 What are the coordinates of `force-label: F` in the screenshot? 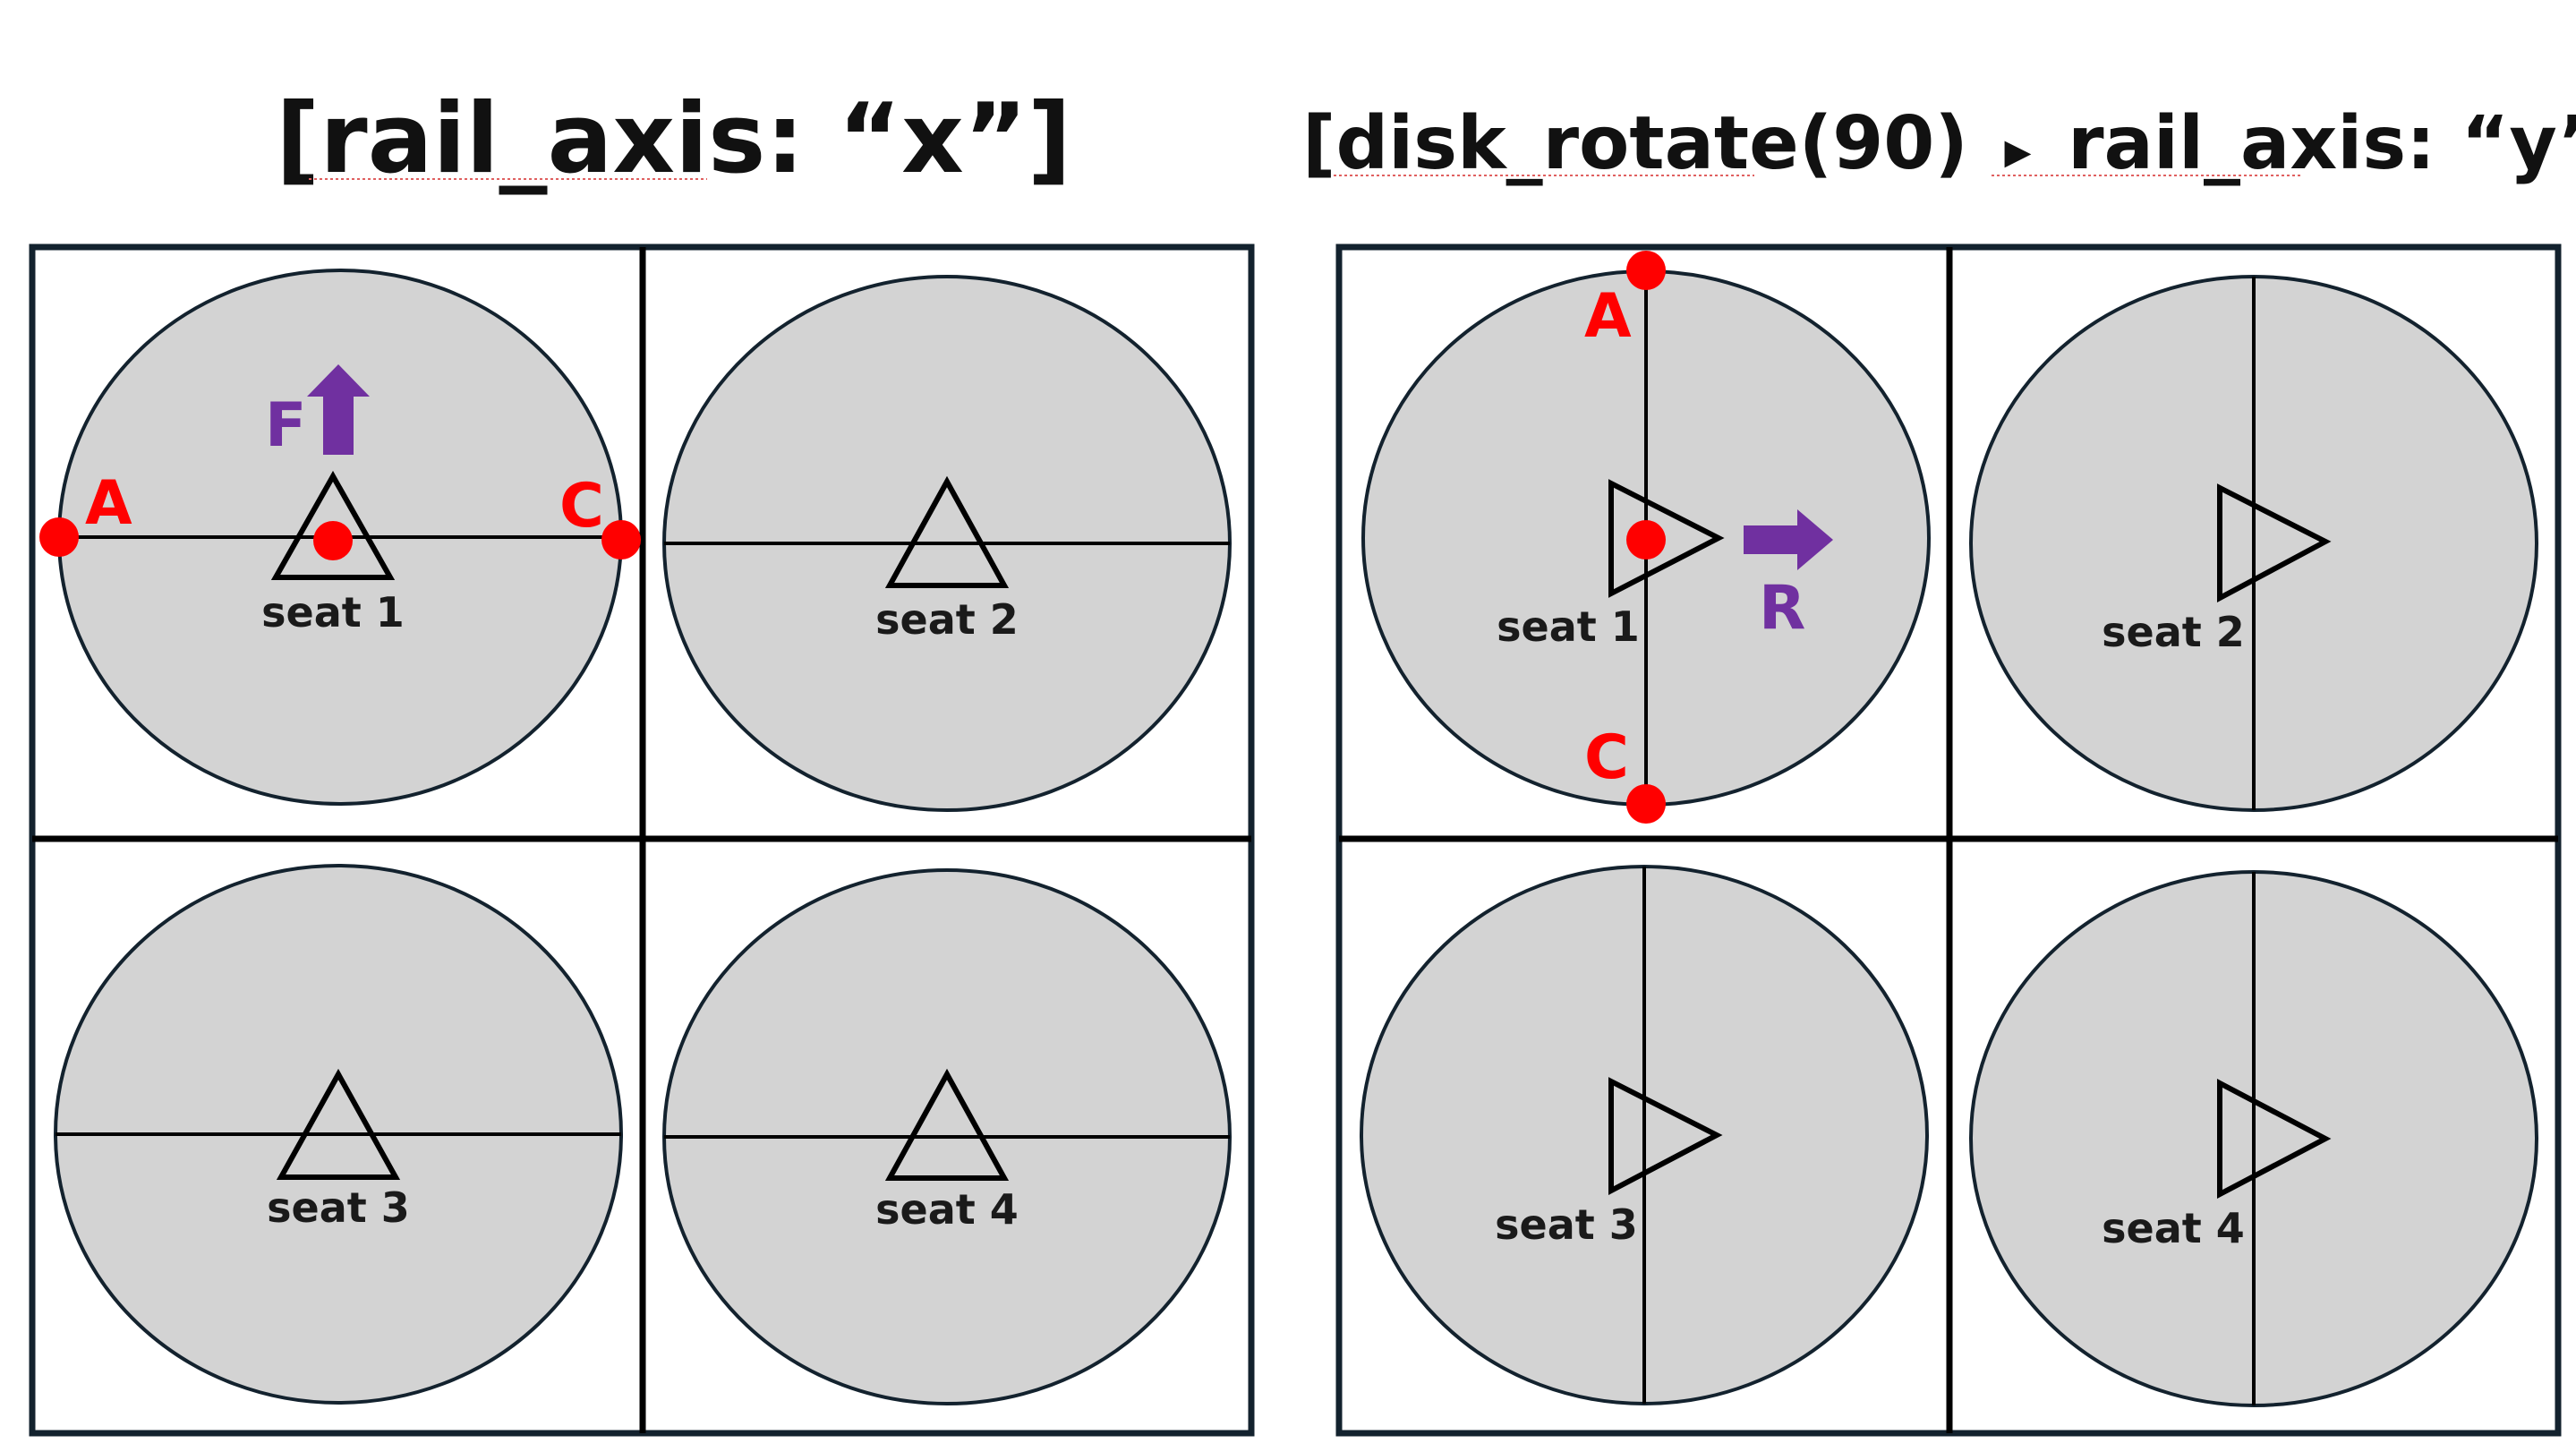 It's located at (285, 425).